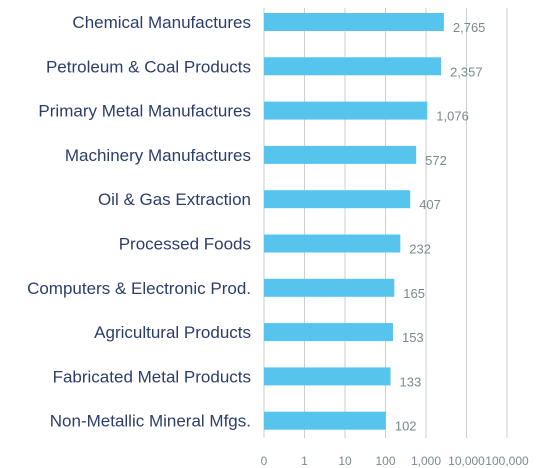 The image size is (536, 468). Describe the element at coordinates (185, 244) in the screenshot. I see `category-label: Processed Foods` at that location.